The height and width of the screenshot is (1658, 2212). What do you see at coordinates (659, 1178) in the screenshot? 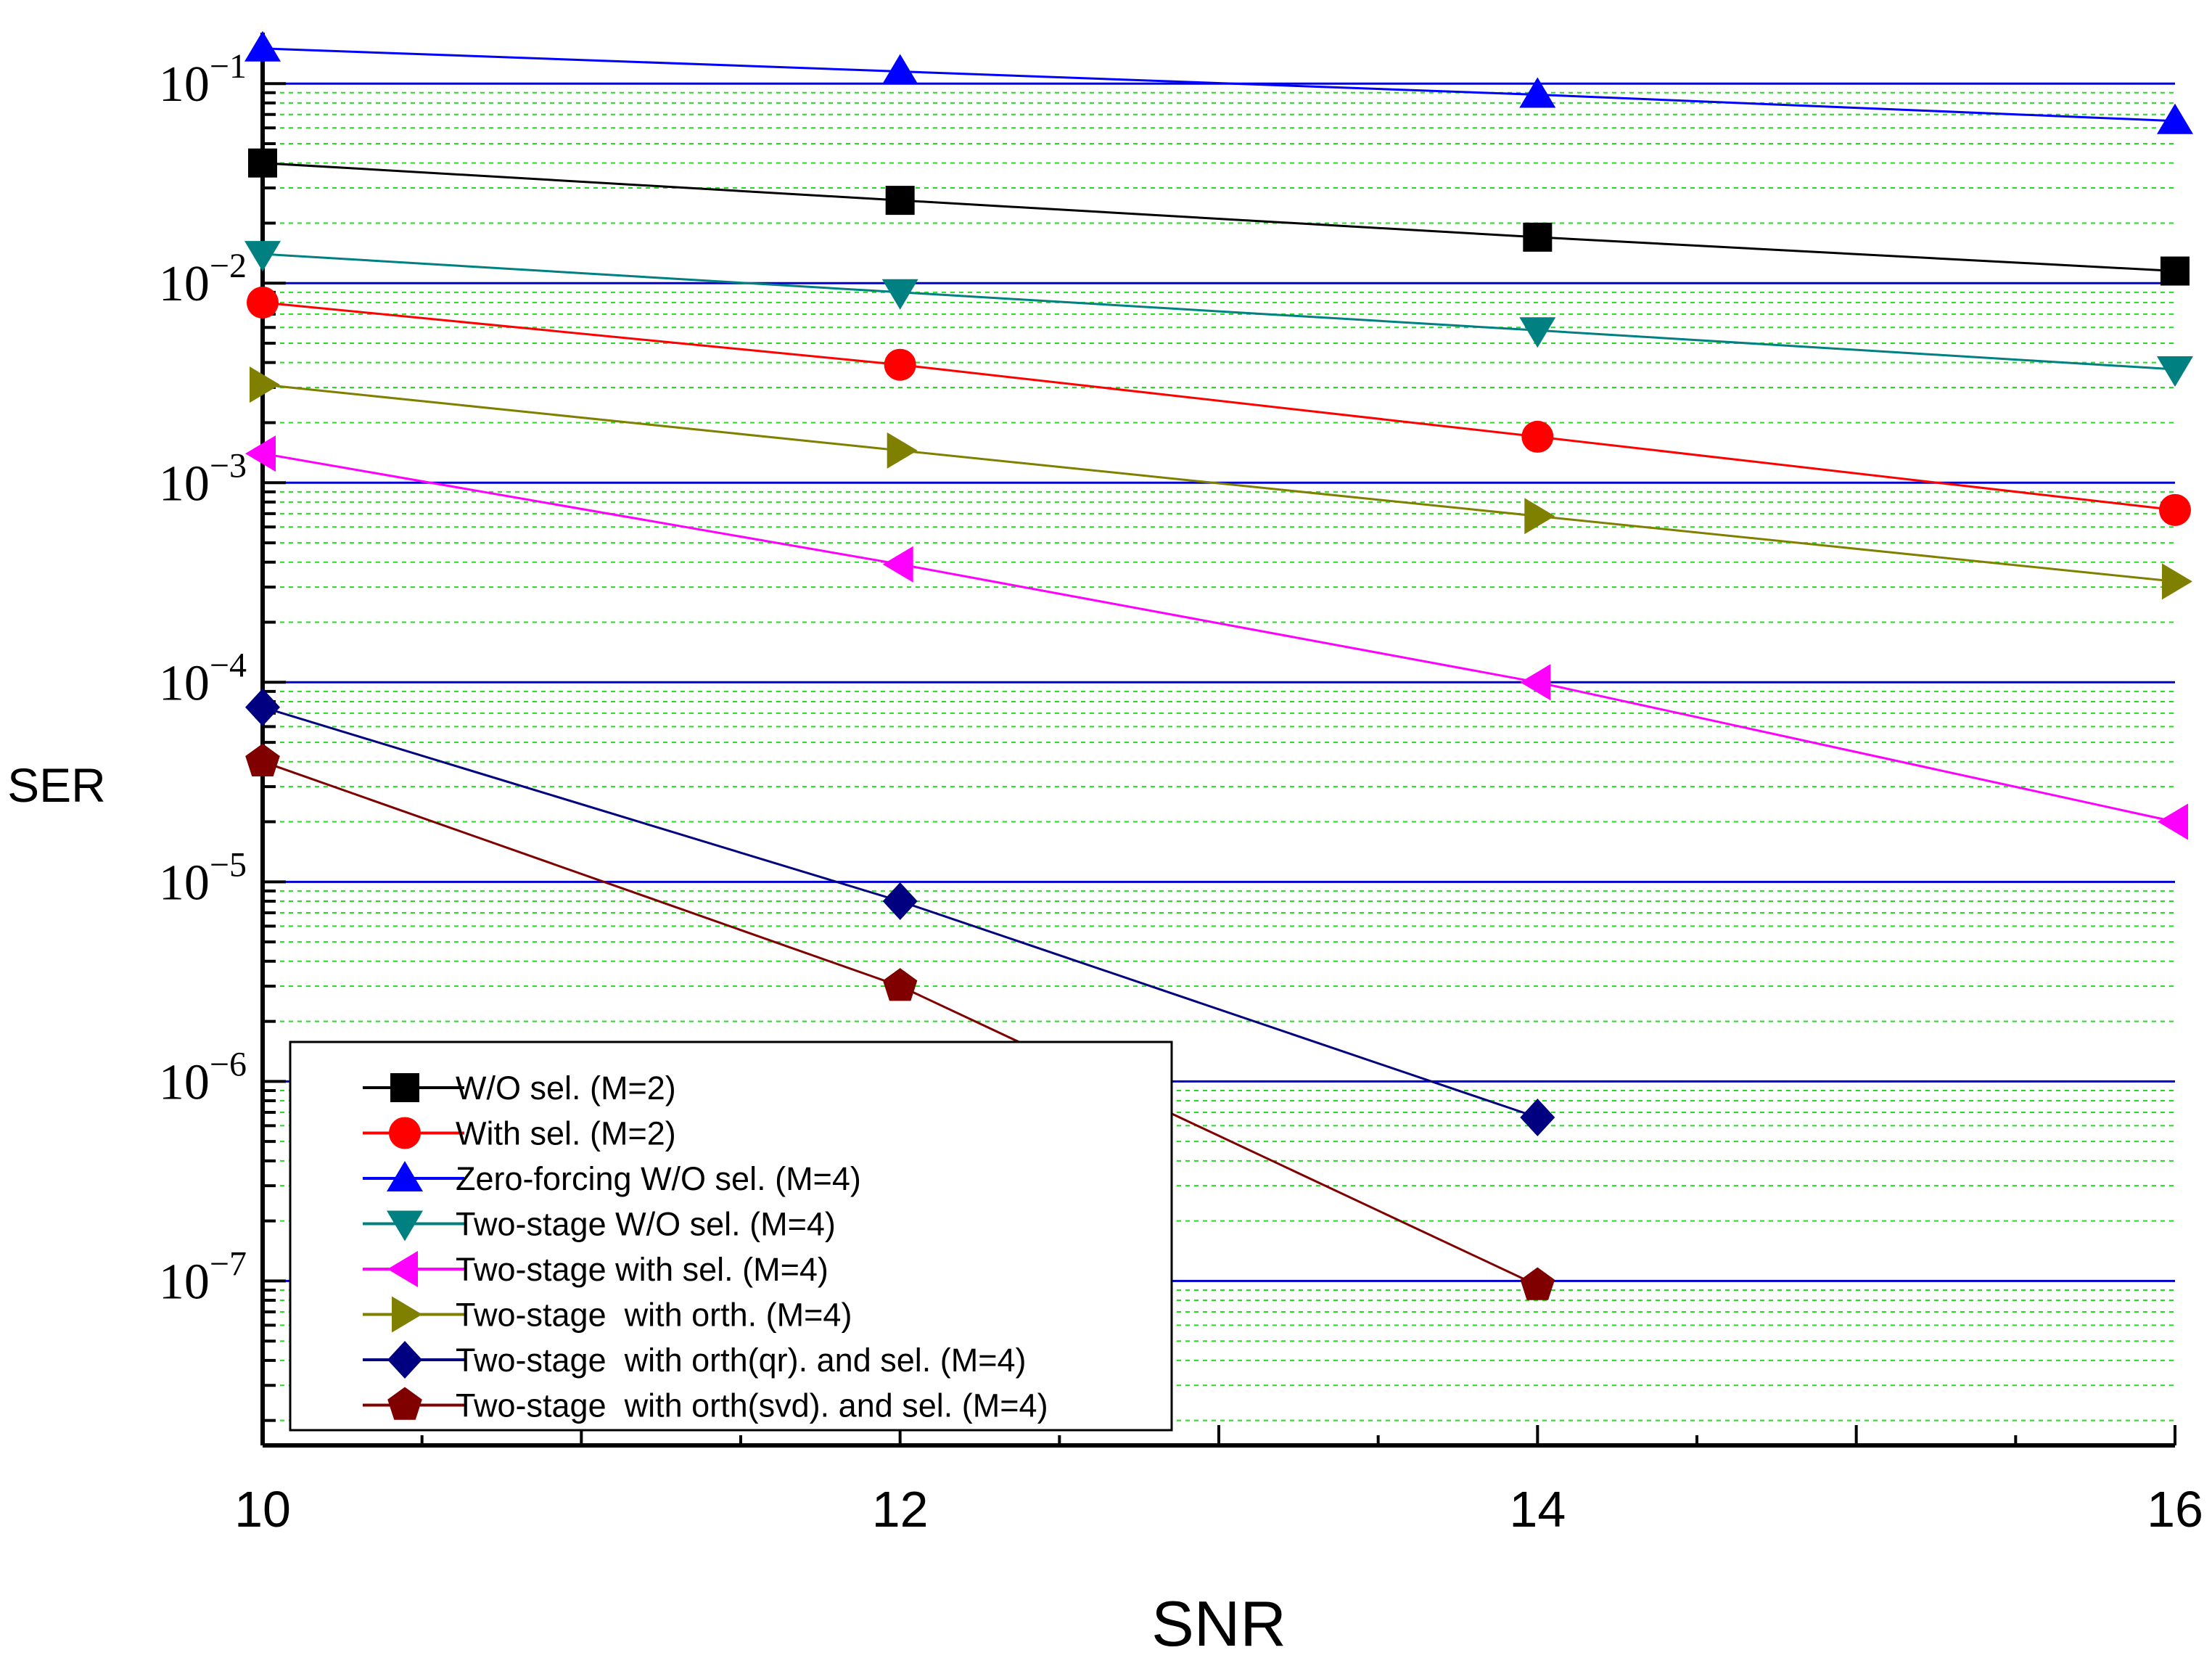
I see `legend-label: Zero-forcing W/O sel. (M=4)` at bounding box center [659, 1178].